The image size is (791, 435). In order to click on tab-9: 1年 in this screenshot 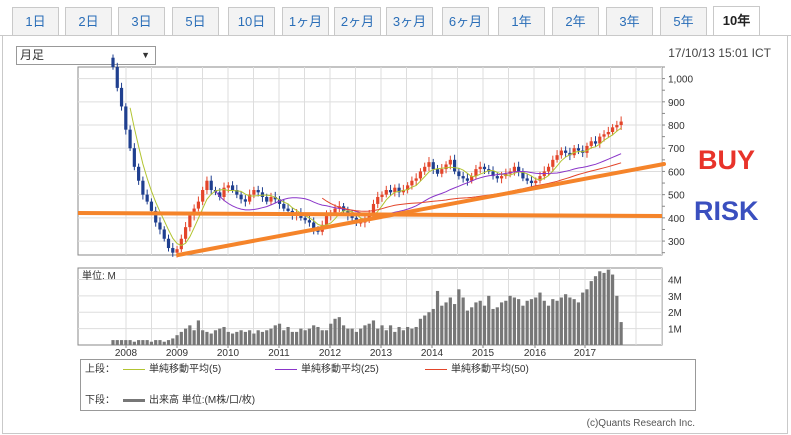, I will do `click(521, 21)`.